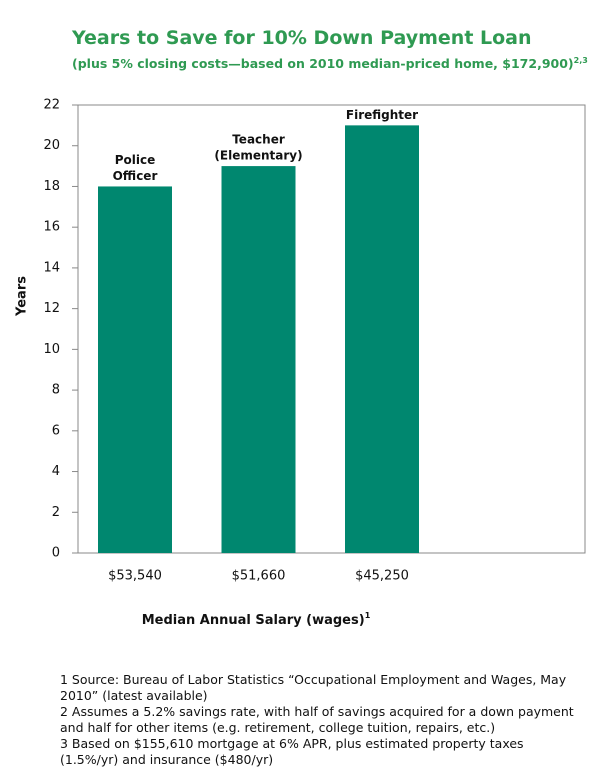 This screenshot has height=781, width=600. I want to click on y-tick-label: 0, so click(56, 553).